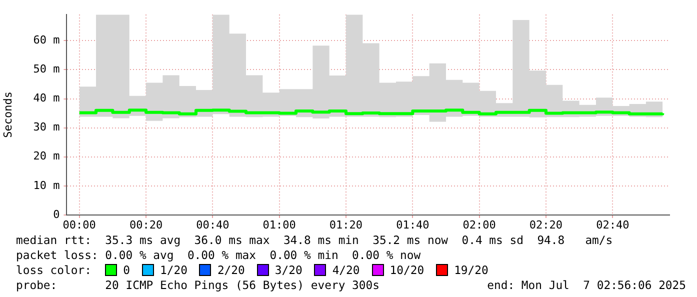 The image size is (697, 297). Describe the element at coordinates (586, 285) in the screenshot. I see `text: end: Mon Jul 7 02:56:06 2025` at that location.